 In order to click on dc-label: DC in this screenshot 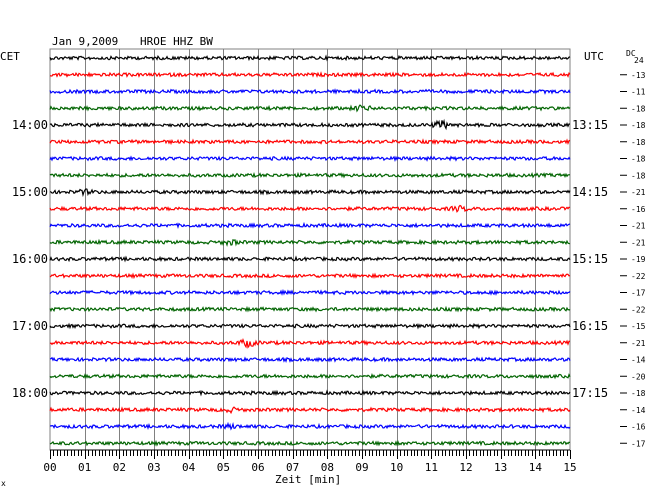, I will do `click(631, 53)`.